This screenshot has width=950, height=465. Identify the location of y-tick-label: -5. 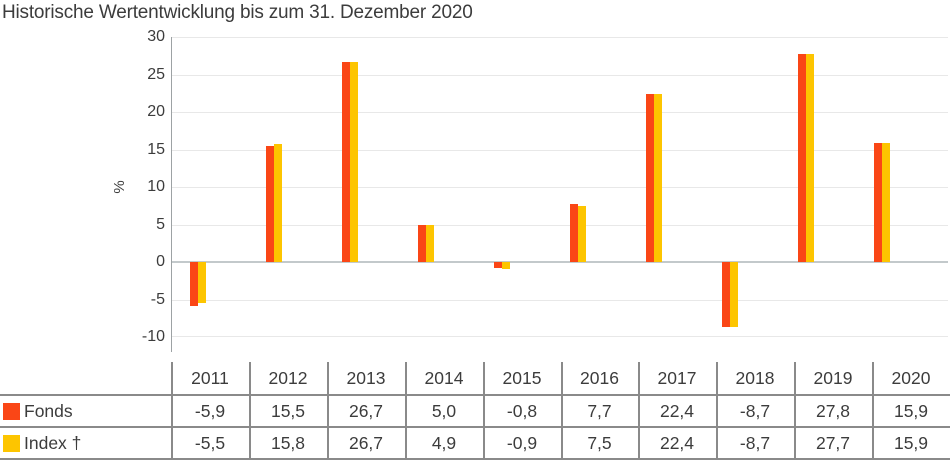
(157, 299).